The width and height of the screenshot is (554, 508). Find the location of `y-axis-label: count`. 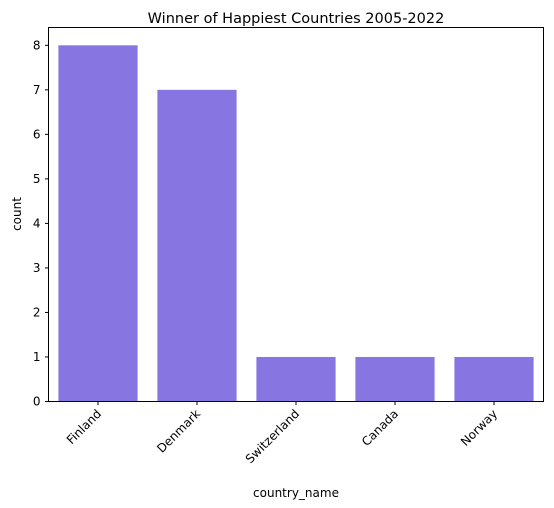

y-axis-label: count is located at coordinates (17, 214).